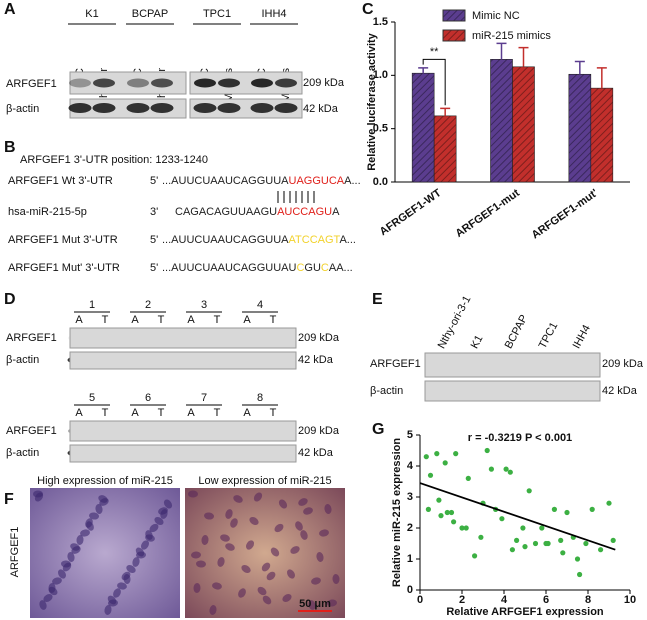 The height and width of the screenshot is (620, 647). I want to click on lane-label: IHH4, so click(582, 337).